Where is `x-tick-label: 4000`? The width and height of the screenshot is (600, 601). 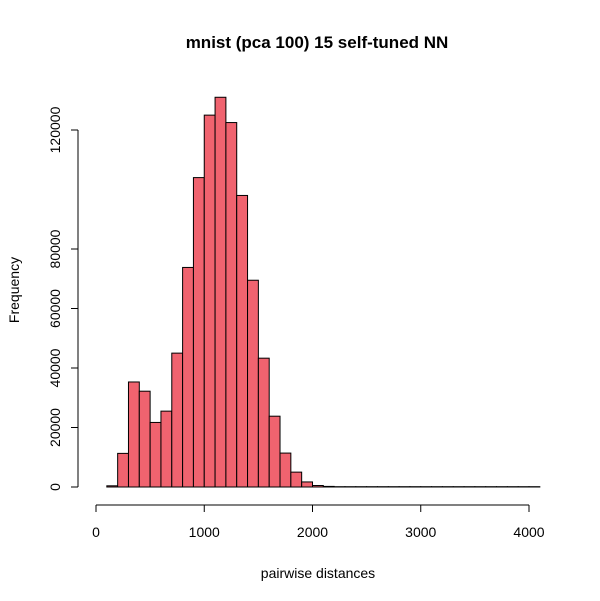 x-tick-label: 4000 is located at coordinates (528, 532).